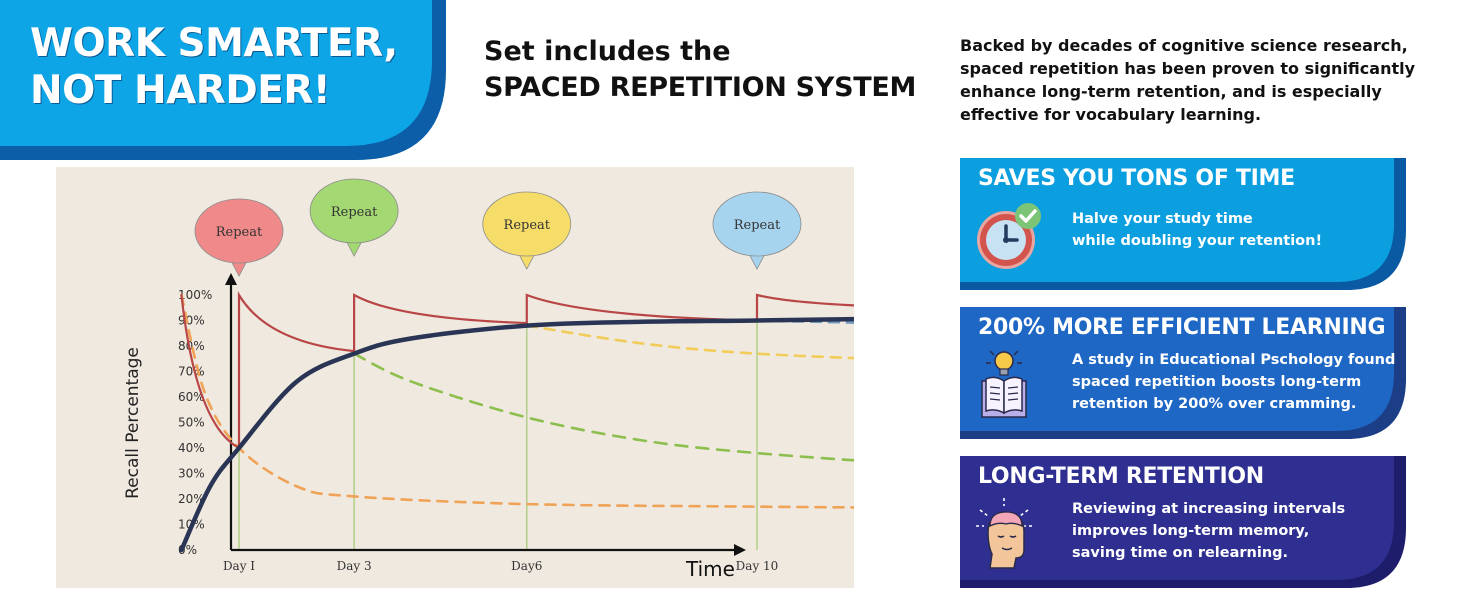 The height and width of the screenshot is (600, 1464). I want to click on banner-title: WORK SMARTER, NOT HARDER!, so click(214, 67).